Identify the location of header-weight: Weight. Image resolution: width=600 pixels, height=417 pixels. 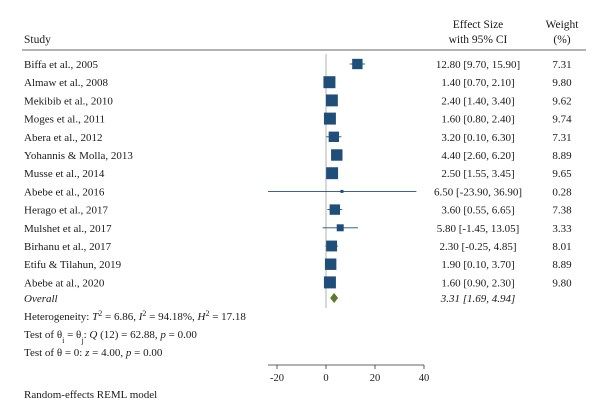
(563, 25).